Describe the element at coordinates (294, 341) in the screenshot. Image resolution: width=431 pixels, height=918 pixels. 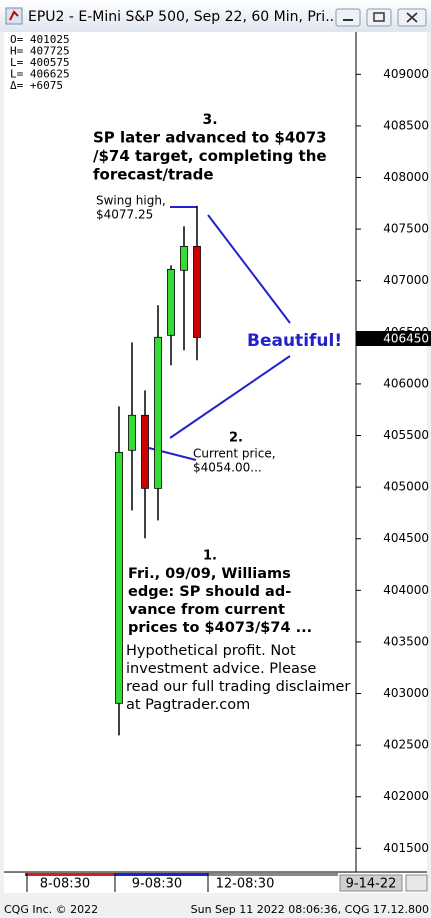
I see `annotation-beautiful: Beautiful!` at that location.